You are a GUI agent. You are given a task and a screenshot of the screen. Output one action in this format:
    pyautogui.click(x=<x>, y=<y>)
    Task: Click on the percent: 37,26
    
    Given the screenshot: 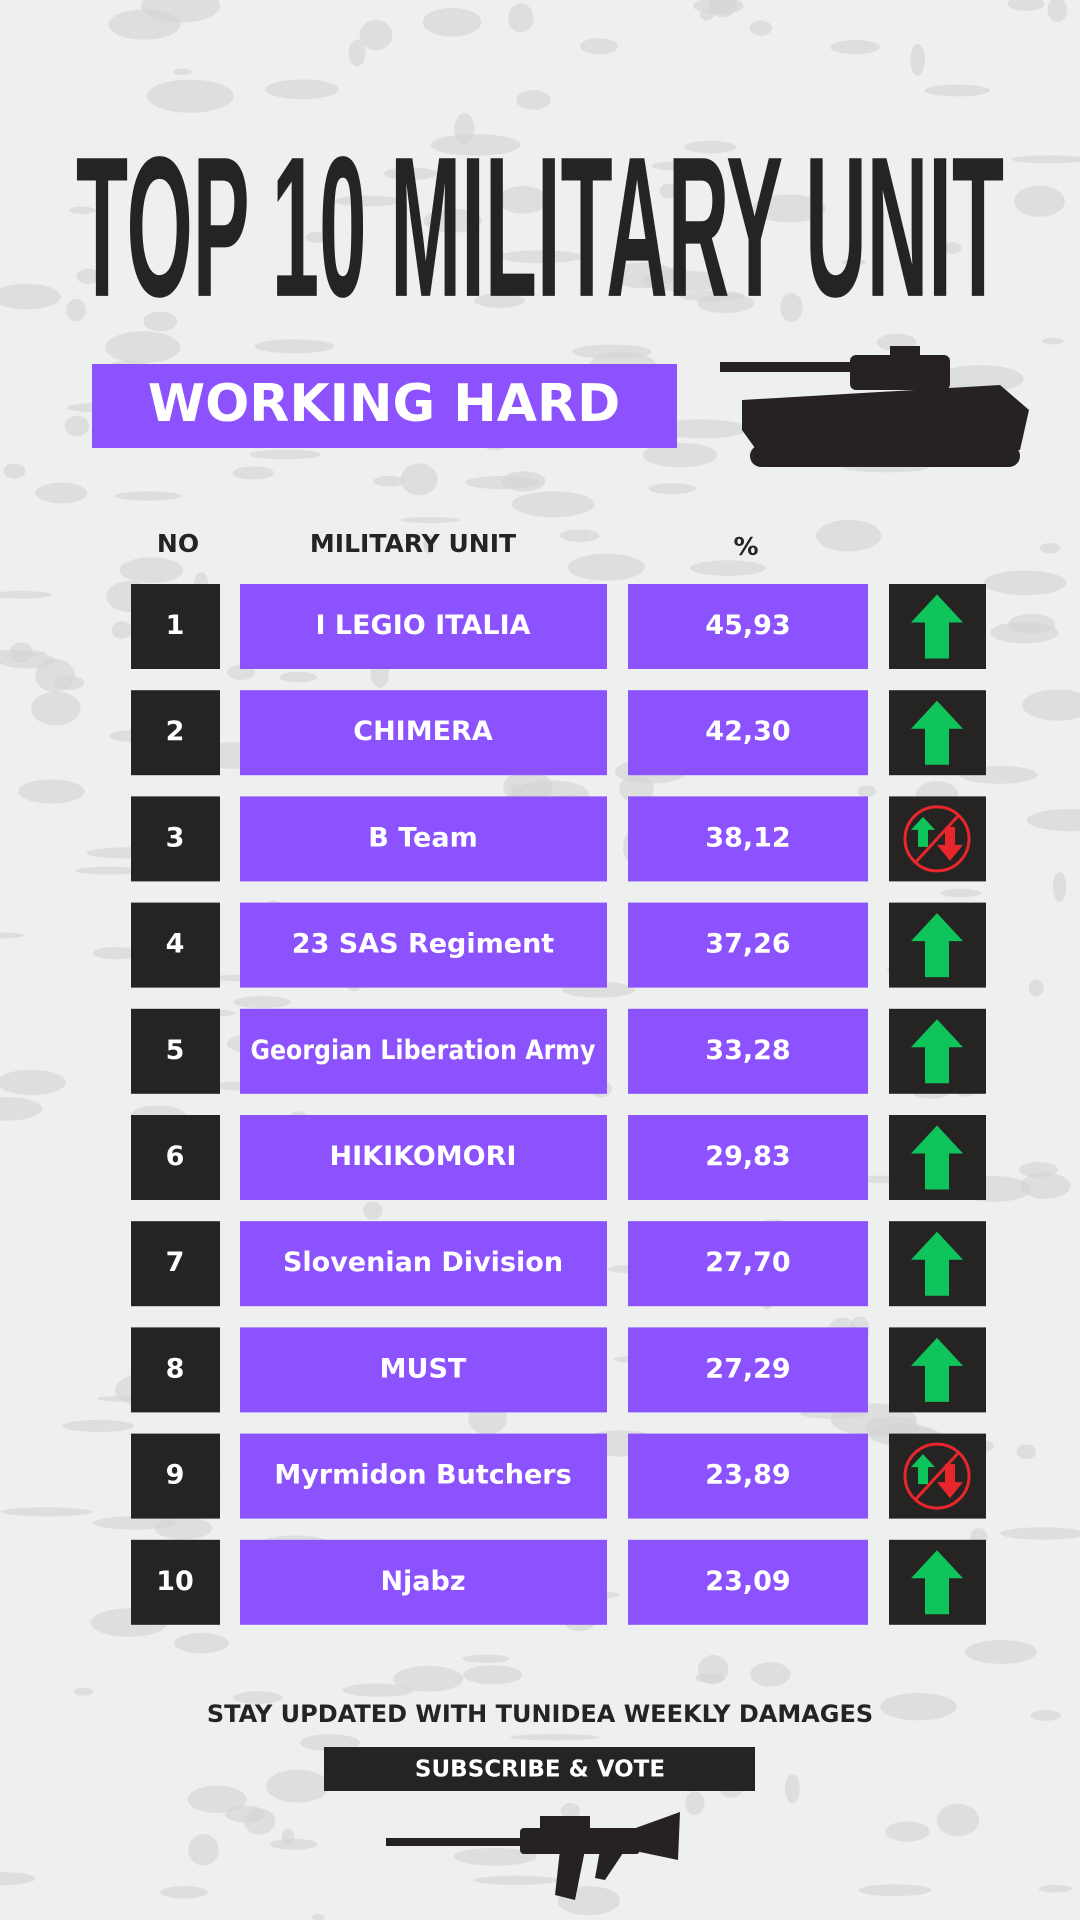 What is the action you would take?
    pyautogui.click(x=747, y=944)
    